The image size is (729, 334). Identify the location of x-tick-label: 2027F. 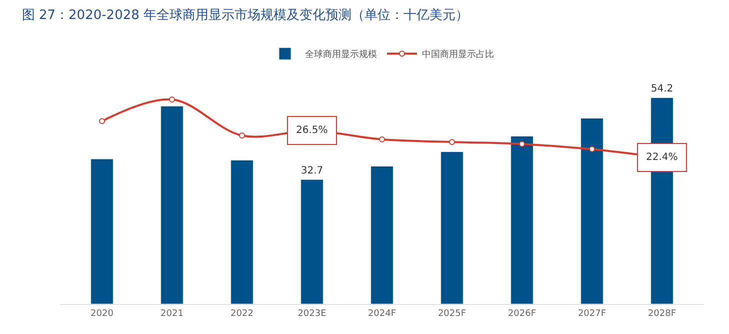
(592, 313).